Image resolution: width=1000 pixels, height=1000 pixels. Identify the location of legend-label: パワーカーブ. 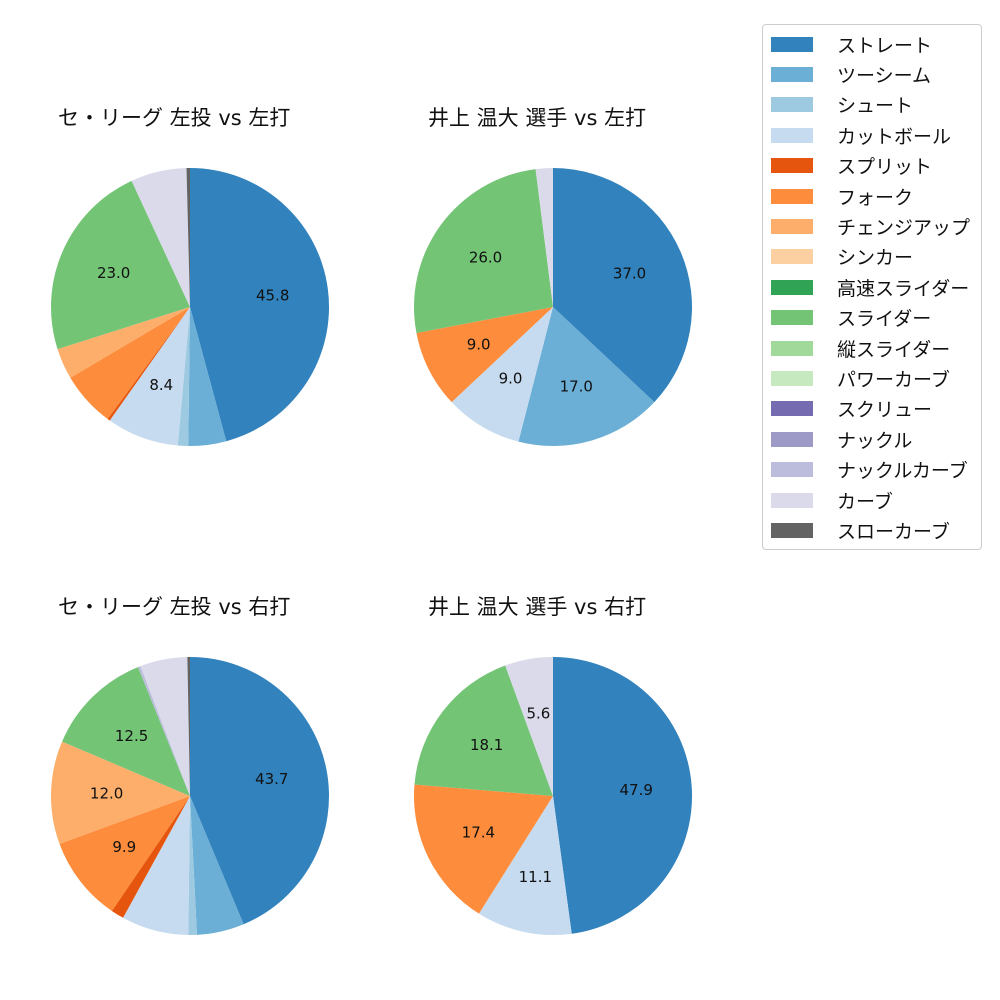
(893, 379).